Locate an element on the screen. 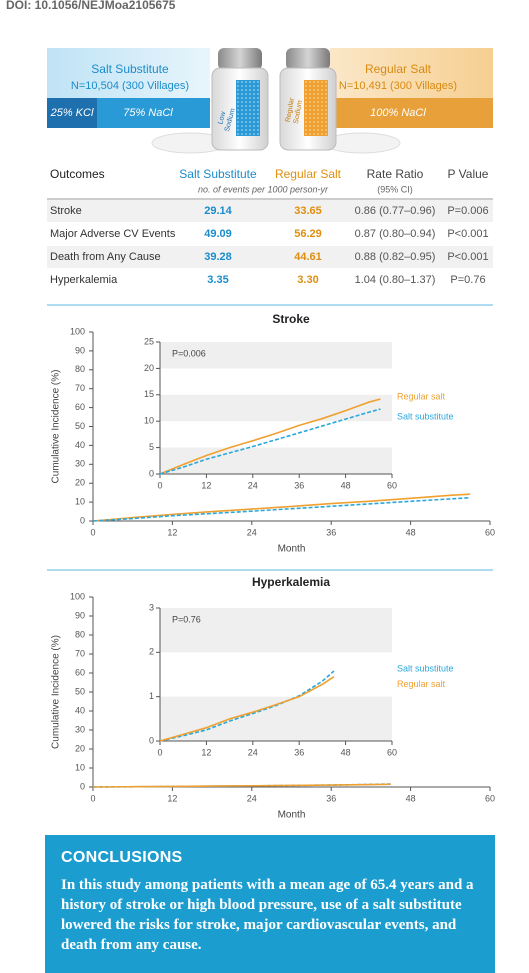 This screenshot has height=973, width=529. chart-title: Hyperkalemia is located at coordinates (291, 582).